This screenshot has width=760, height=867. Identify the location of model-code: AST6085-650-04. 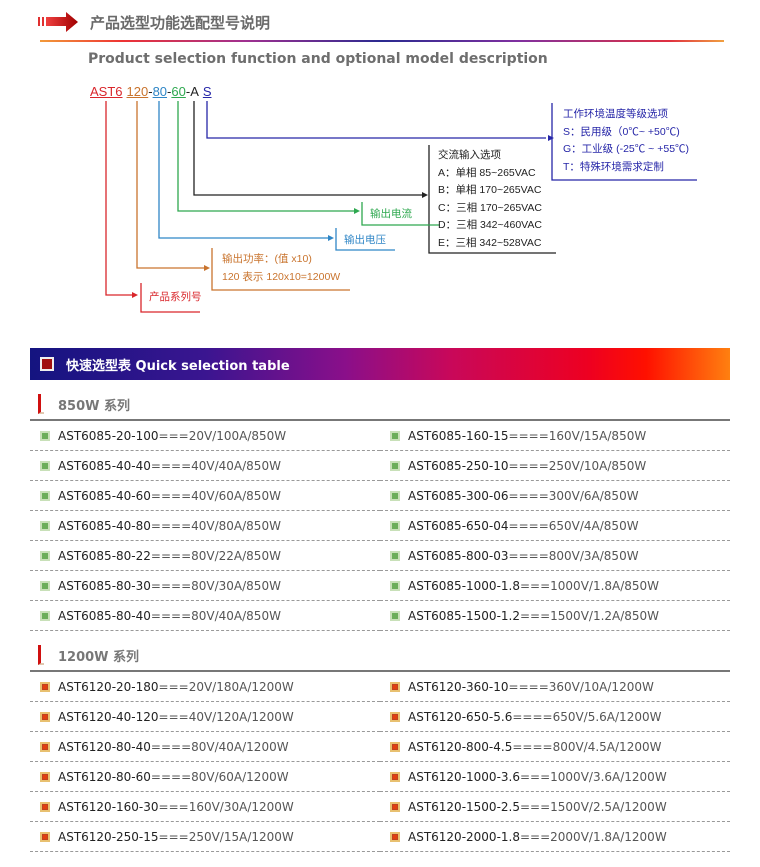
(458, 525).